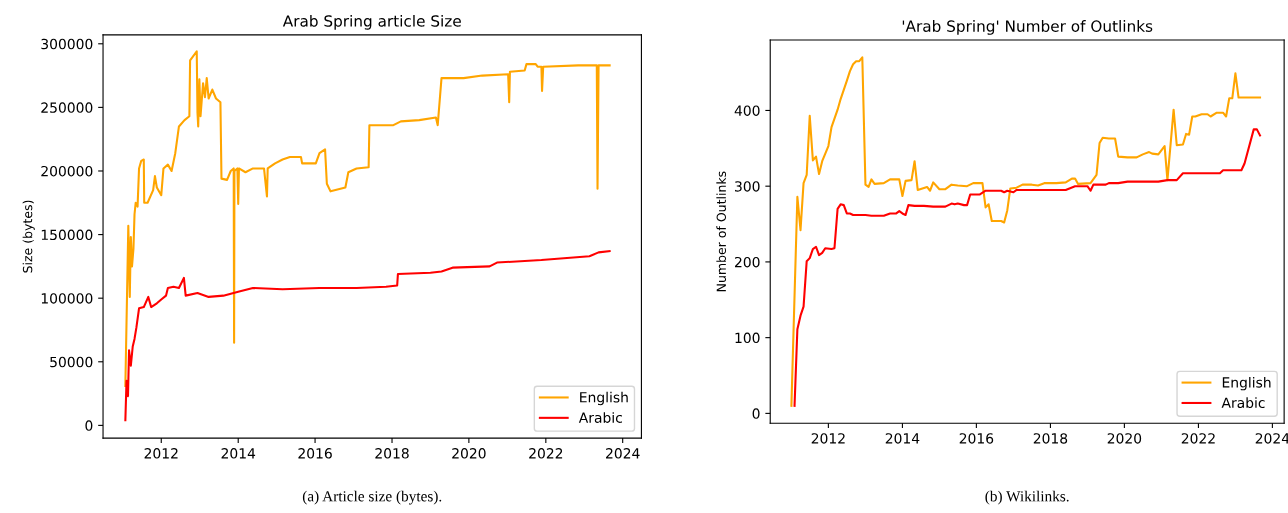  I want to click on y-tick-label: 200, so click(747, 262).